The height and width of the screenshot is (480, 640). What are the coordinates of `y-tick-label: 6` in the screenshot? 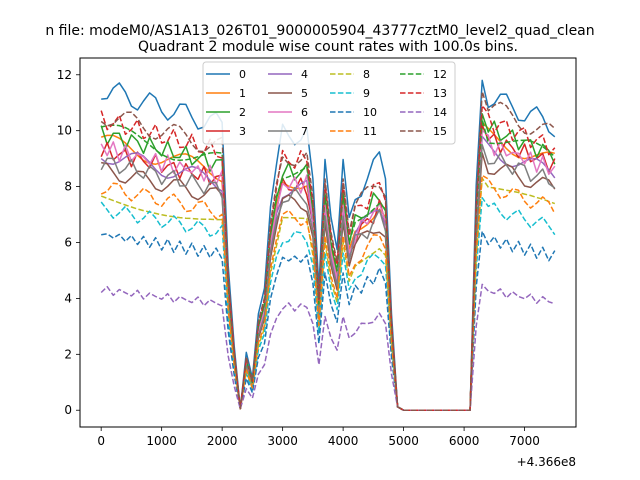 It's located at (68, 243).